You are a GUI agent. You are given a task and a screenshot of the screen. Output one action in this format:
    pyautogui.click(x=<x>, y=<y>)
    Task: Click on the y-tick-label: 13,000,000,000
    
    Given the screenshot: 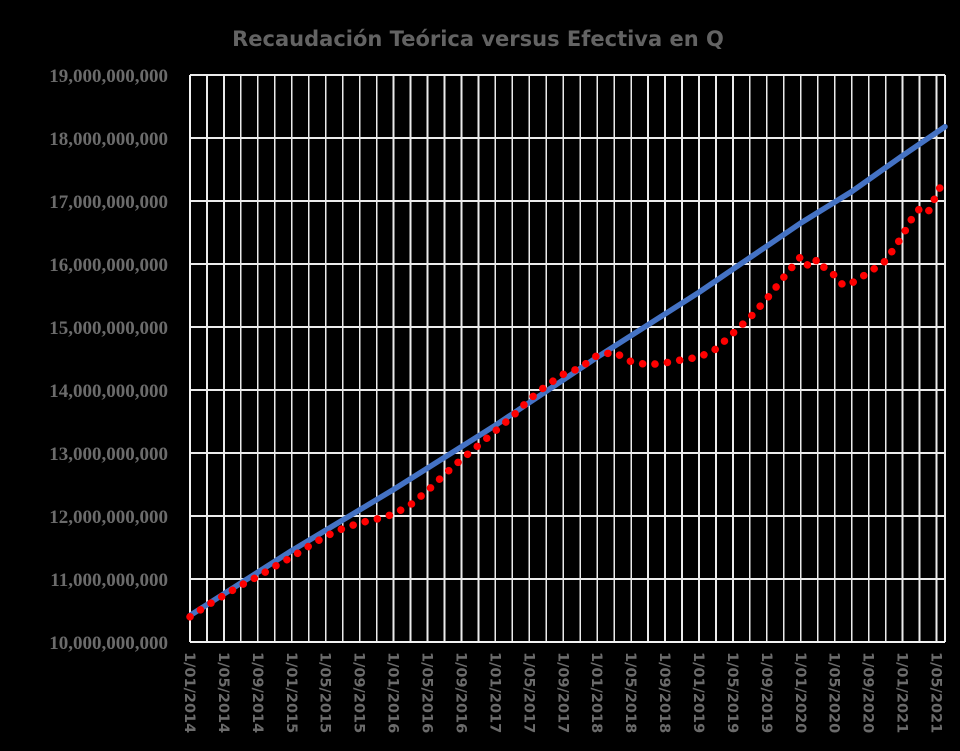 What is the action you would take?
    pyautogui.click(x=108, y=454)
    